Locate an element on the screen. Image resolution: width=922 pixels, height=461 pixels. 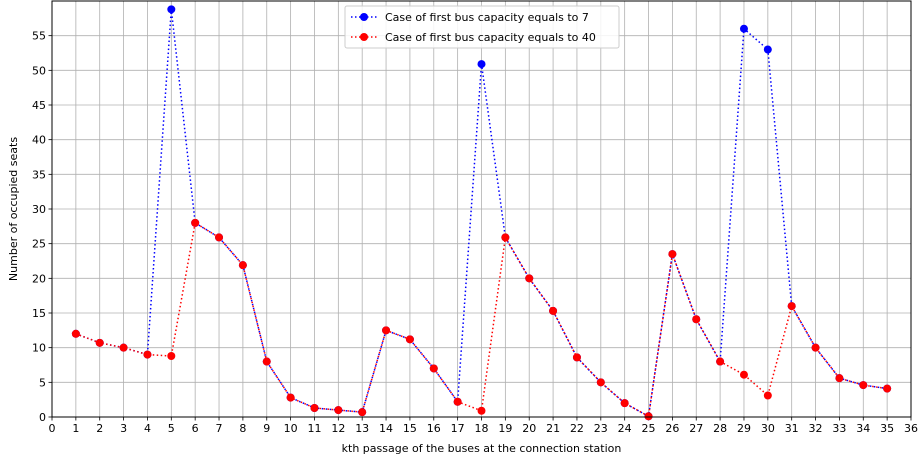
legend-entry: Case of first bus capacity equals to 7 is located at coordinates (470, 17).